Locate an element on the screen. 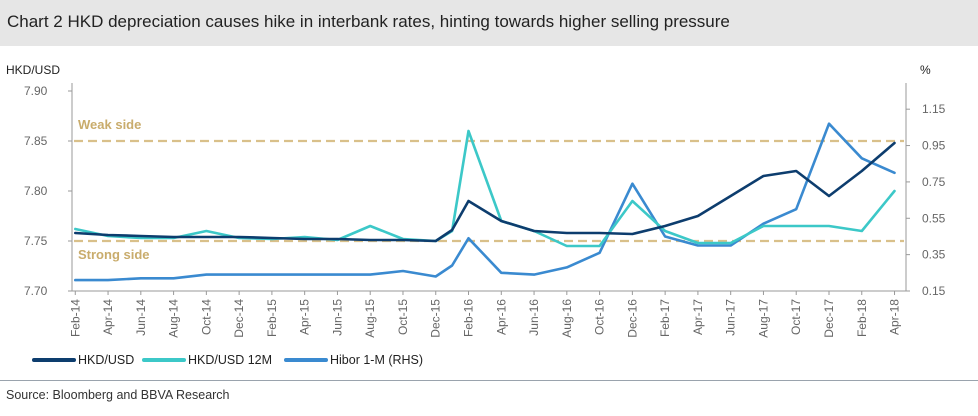 The image size is (978, 416). y-right-tick-label: 0.75 is located at coordinates (934, 182).